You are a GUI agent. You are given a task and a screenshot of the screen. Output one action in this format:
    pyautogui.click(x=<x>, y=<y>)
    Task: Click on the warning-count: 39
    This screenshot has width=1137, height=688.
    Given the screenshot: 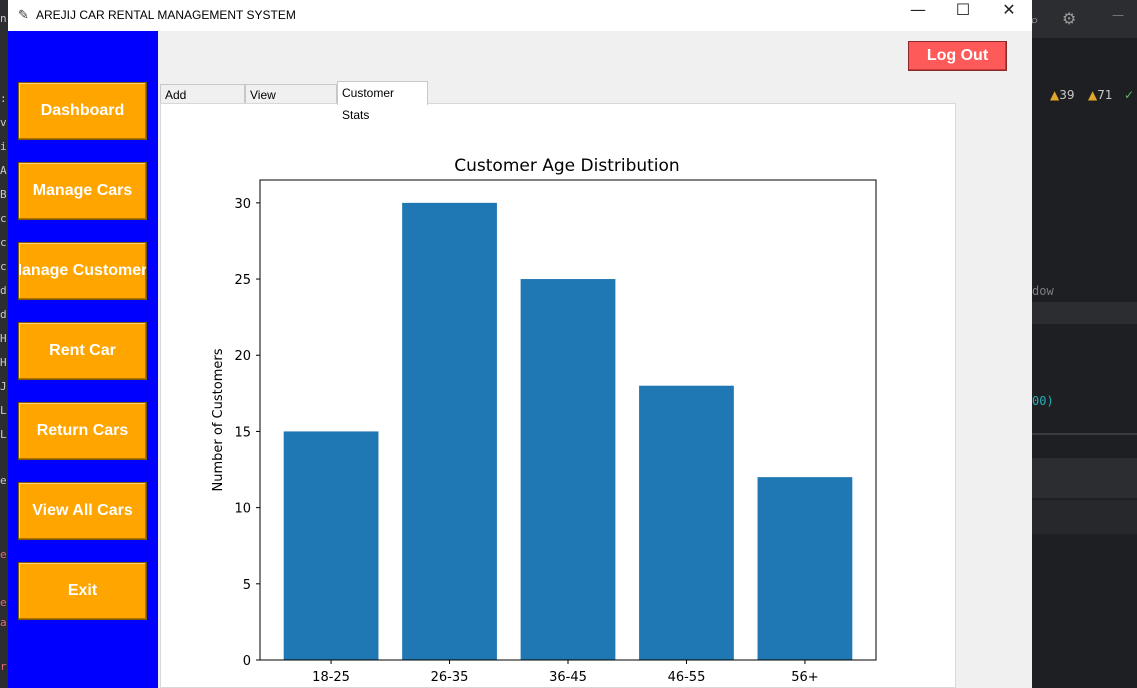 What is the action you would take?
    pyautogui.click(x=1067, y=95)
    